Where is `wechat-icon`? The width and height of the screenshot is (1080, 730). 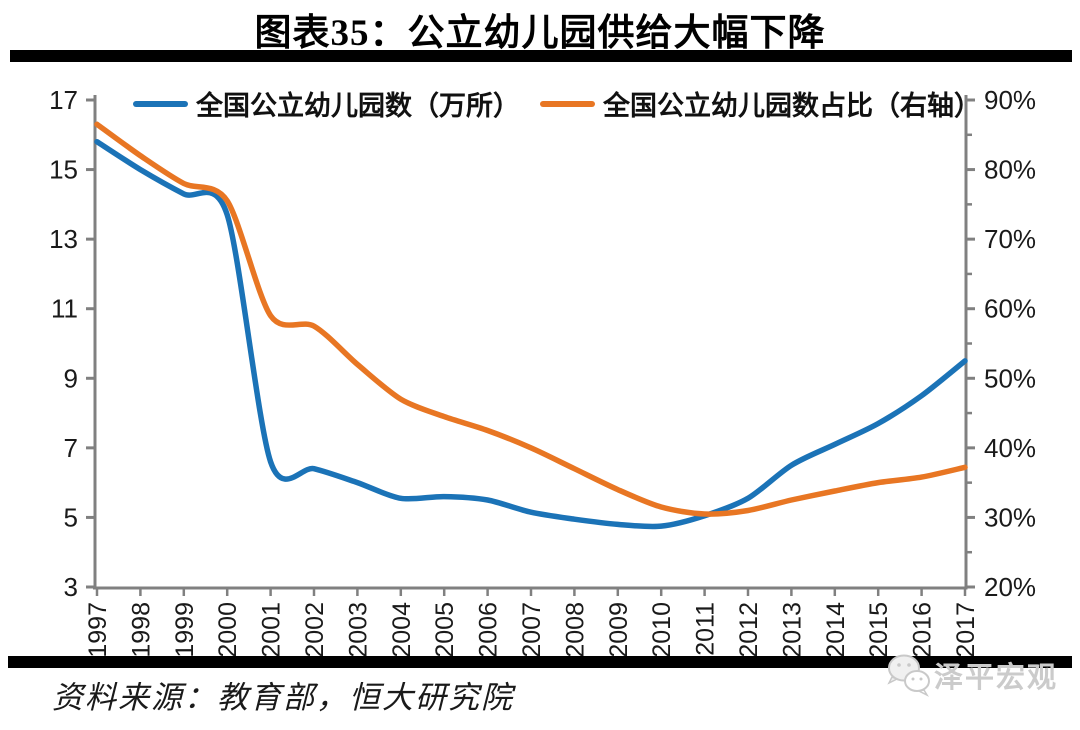
wechat-icon is located at coordinates (908, 675).